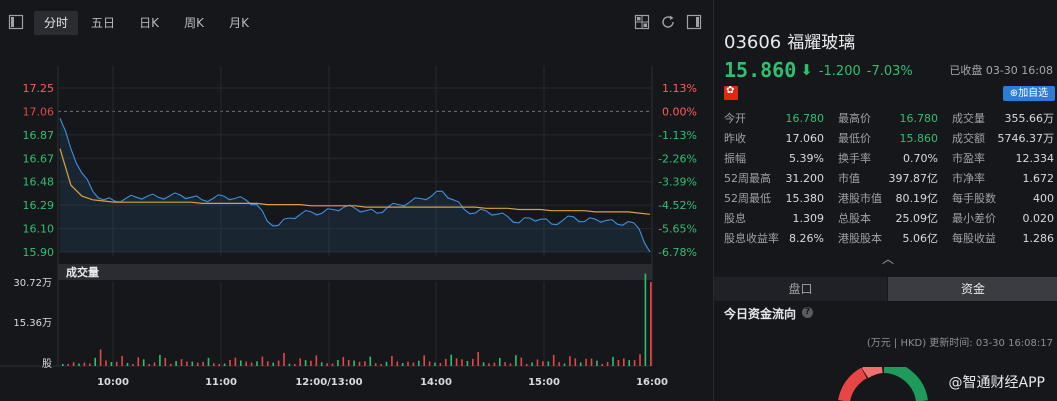  What do you see at coordinates (113, 382) in the screenshot?
I see `time-tick-label: 10:00` at bounding box center [113, 382].